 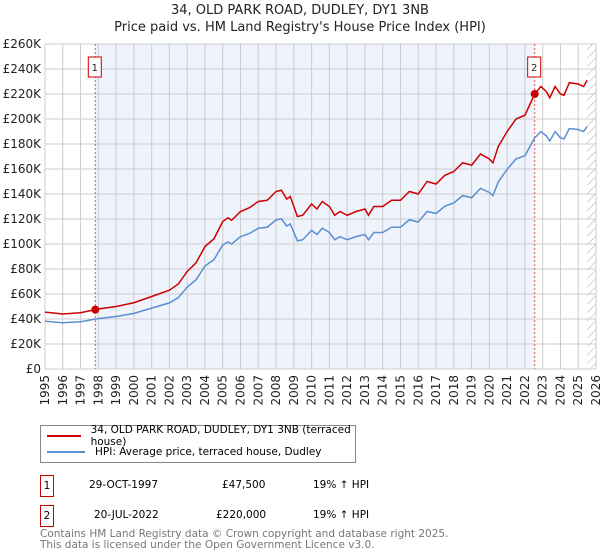 I want to click on y-tick-label: £220K, so click(x=23, y=94).